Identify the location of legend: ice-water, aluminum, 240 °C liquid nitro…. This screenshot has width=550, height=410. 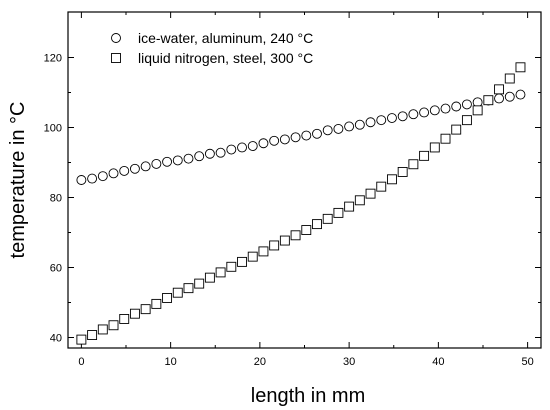
(212, 48).